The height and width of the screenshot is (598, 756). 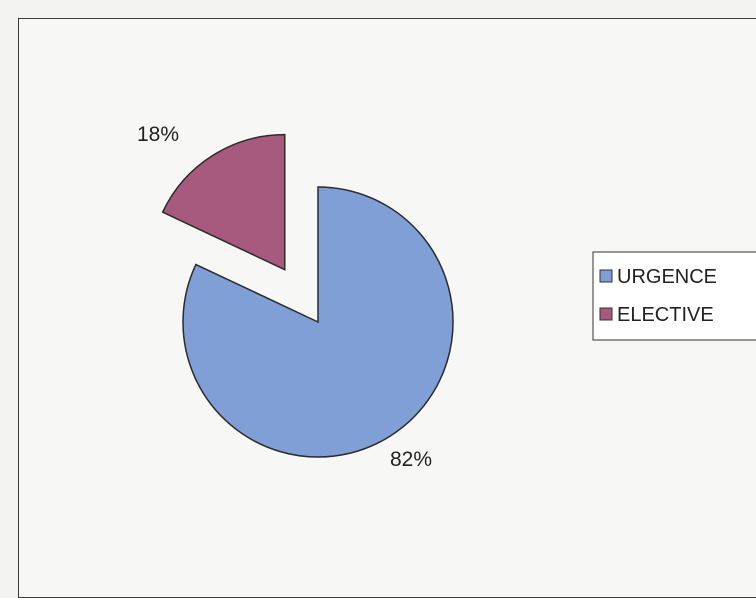 I want to click on pie-slice-elective, so click(x=223, y=202).